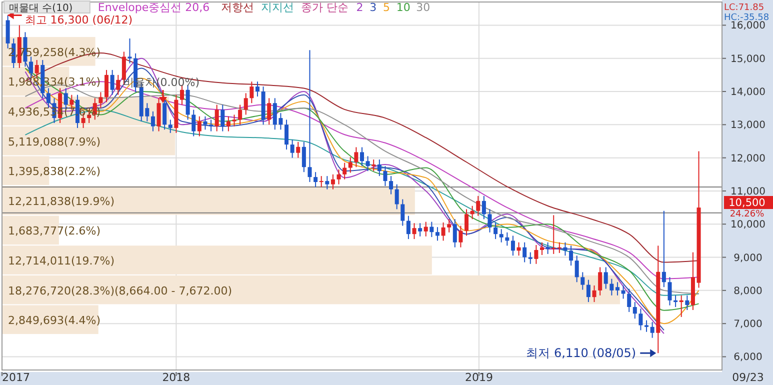 This screenshot has width=773, height=385. I want to click on text: 2, so click(360, 7).